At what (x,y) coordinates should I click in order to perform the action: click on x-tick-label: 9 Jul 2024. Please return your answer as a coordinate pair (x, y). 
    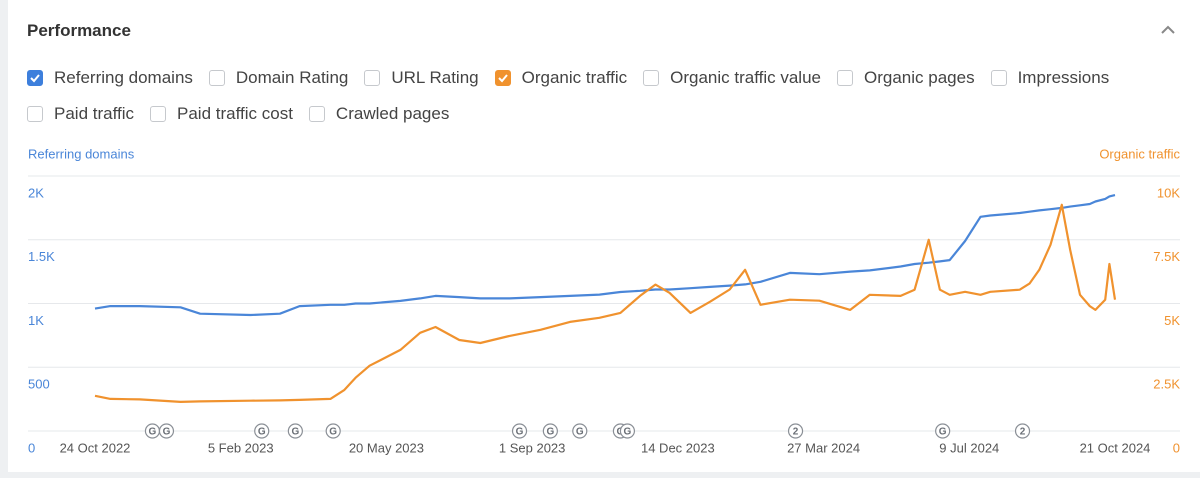
    Looking at the image, I should click on (969, 447).